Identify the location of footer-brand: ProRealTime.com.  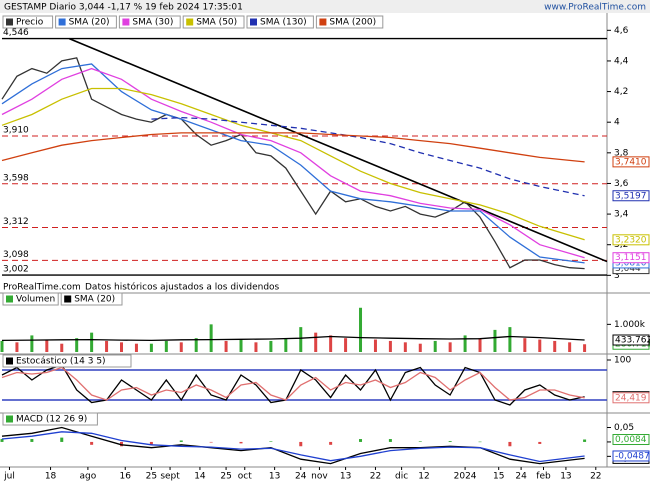
(42, 288).